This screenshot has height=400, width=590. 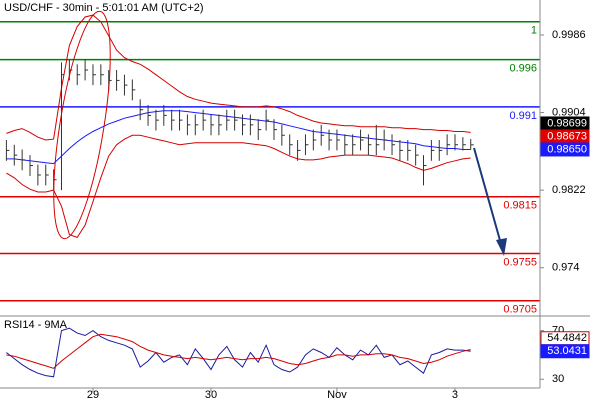 What do you see at coordinates (520, 262) in the screenshot?
I see `level-label: 0.9755` at bounding box center [520, 262].